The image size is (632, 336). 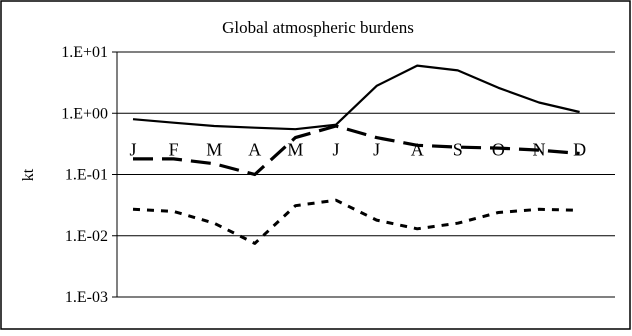 What do you see at coordinates (28, 174) in the screenshot?
I see `y-axis-label: kt` at bounding box center [28, 174].